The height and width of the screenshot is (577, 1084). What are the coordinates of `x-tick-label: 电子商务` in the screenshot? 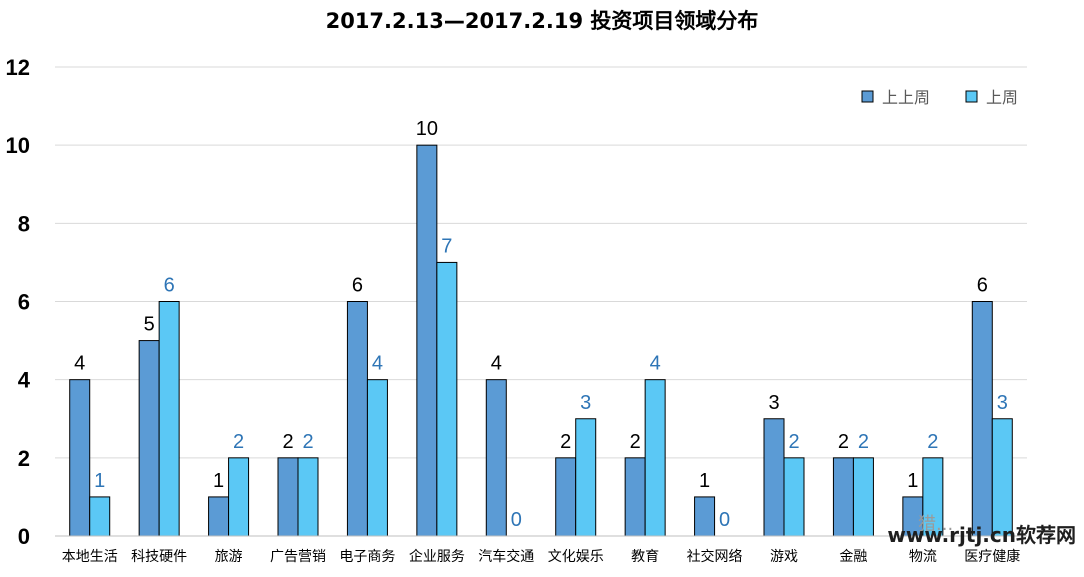 It's located at (367, 557).